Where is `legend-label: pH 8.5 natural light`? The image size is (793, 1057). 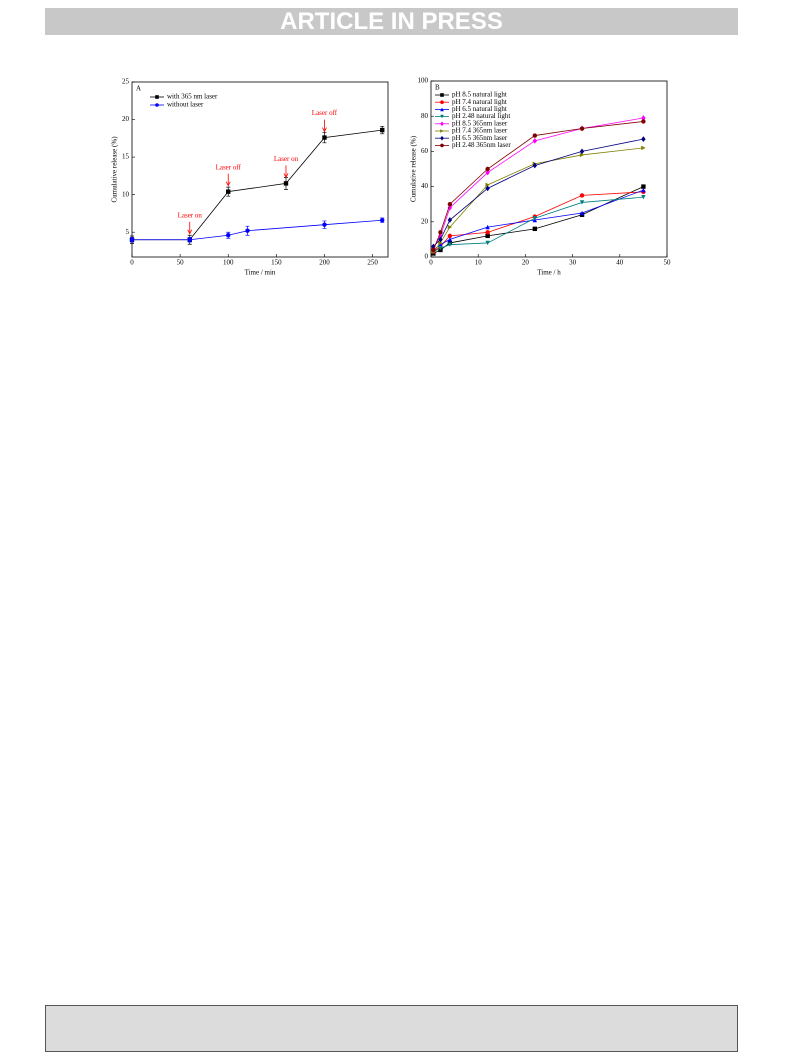
legend-label: pH 8.5 natural light is located at coordinates (479, 95).